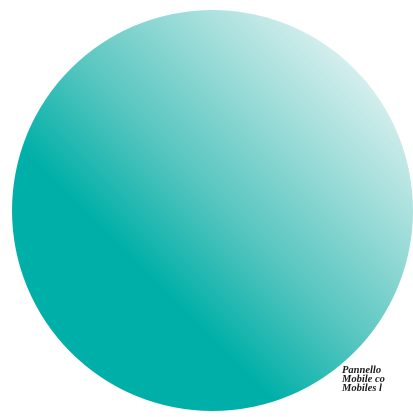  I want to click on caption-line-2: Mobile co, so click(363, 379).